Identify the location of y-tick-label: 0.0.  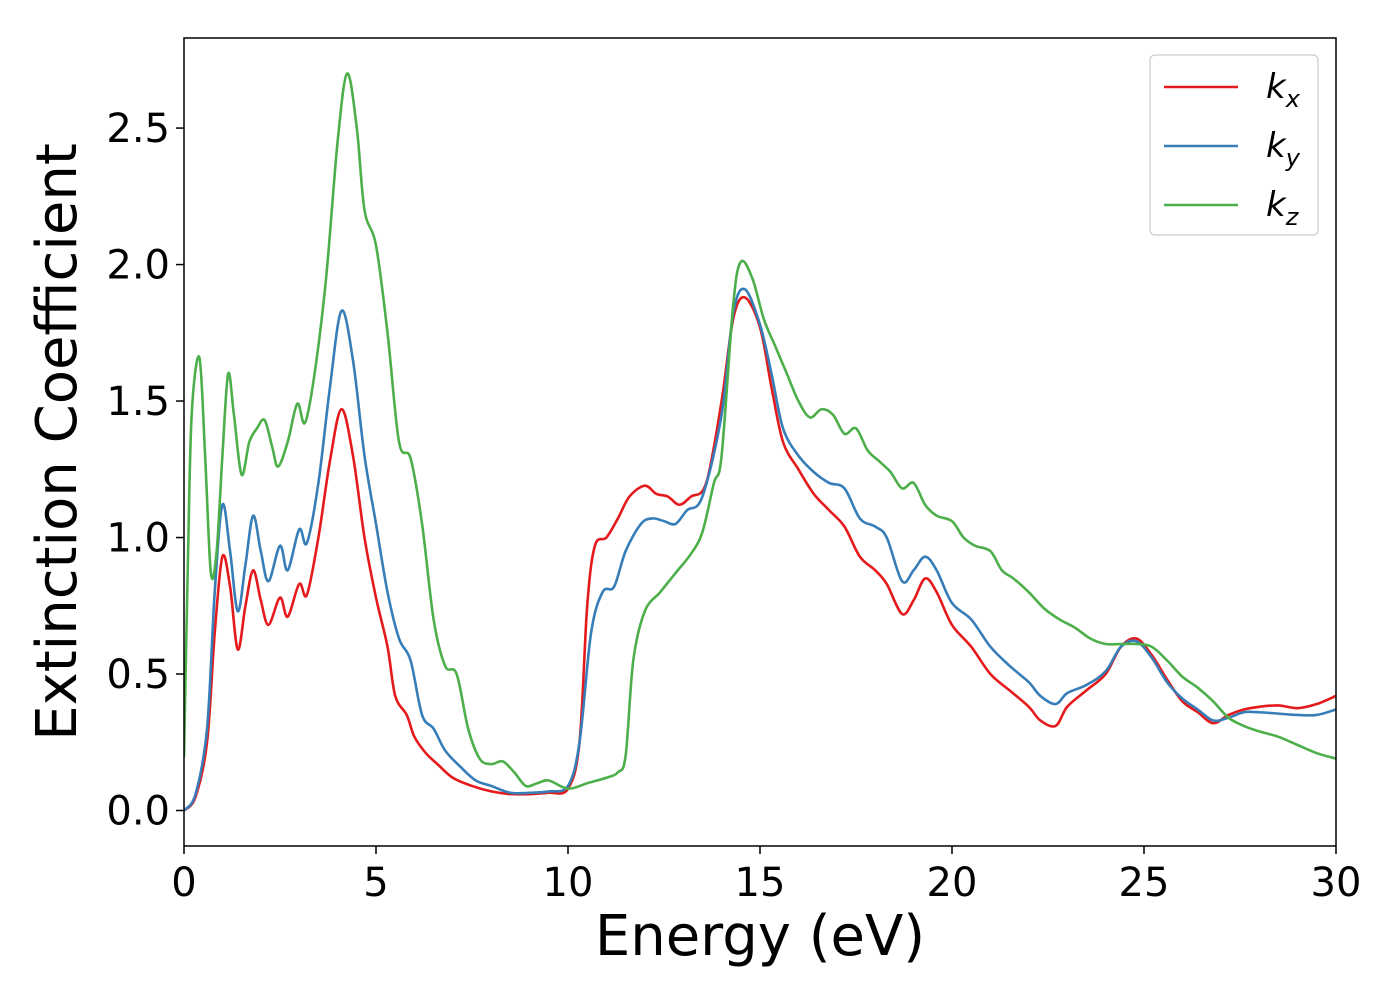
(138, 812).